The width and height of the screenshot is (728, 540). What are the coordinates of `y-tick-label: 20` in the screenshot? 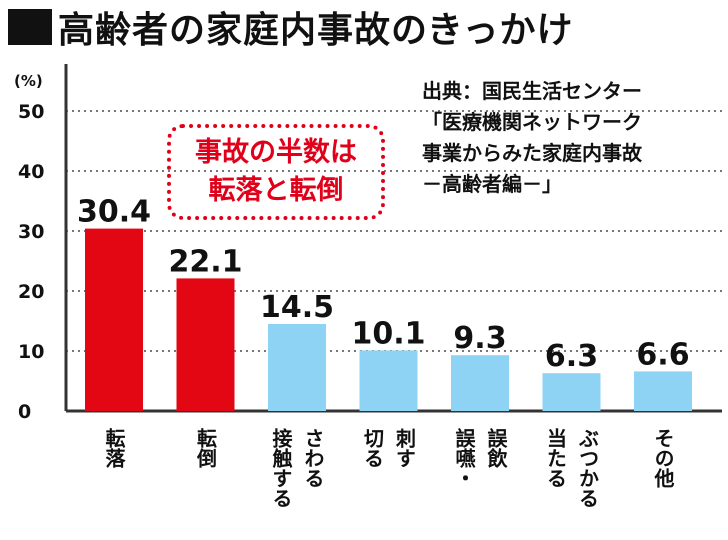 It's located at (31, 292).